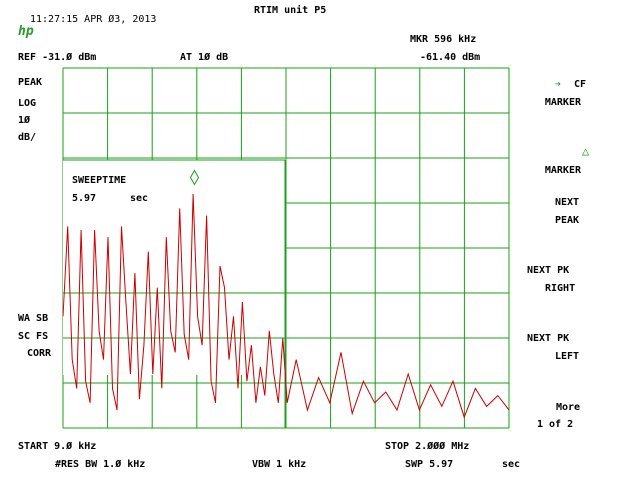  I want to click on softkey-page-indicator: 1 of 2, so click(555, 424).